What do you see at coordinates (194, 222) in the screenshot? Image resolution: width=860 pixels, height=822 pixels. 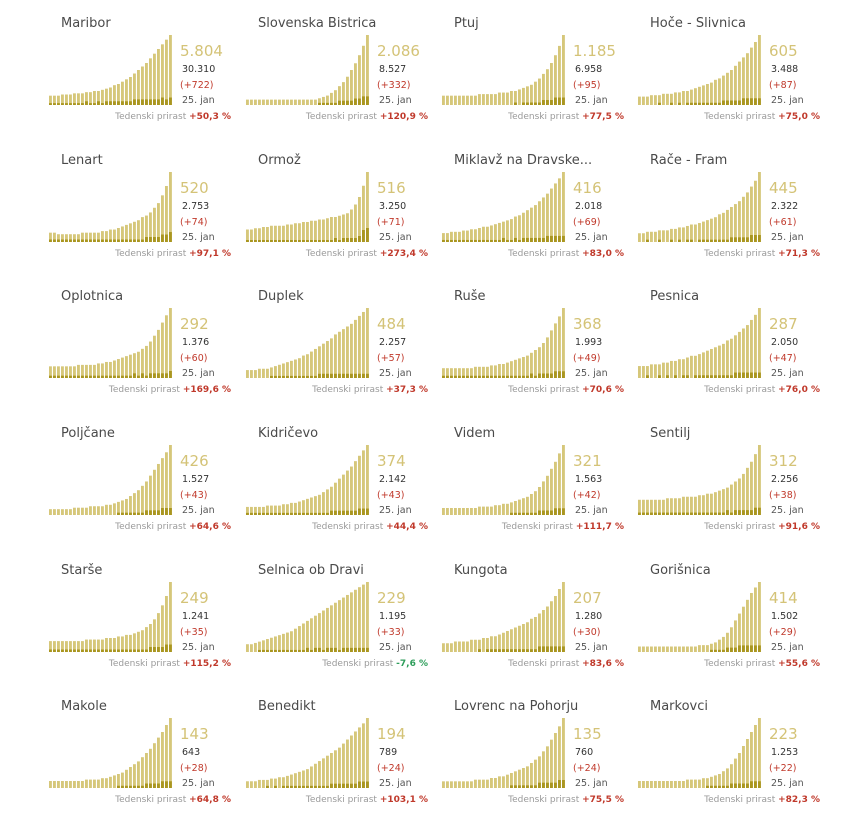 I see `new-cases: (+74)` at bounding box center [194, 222].